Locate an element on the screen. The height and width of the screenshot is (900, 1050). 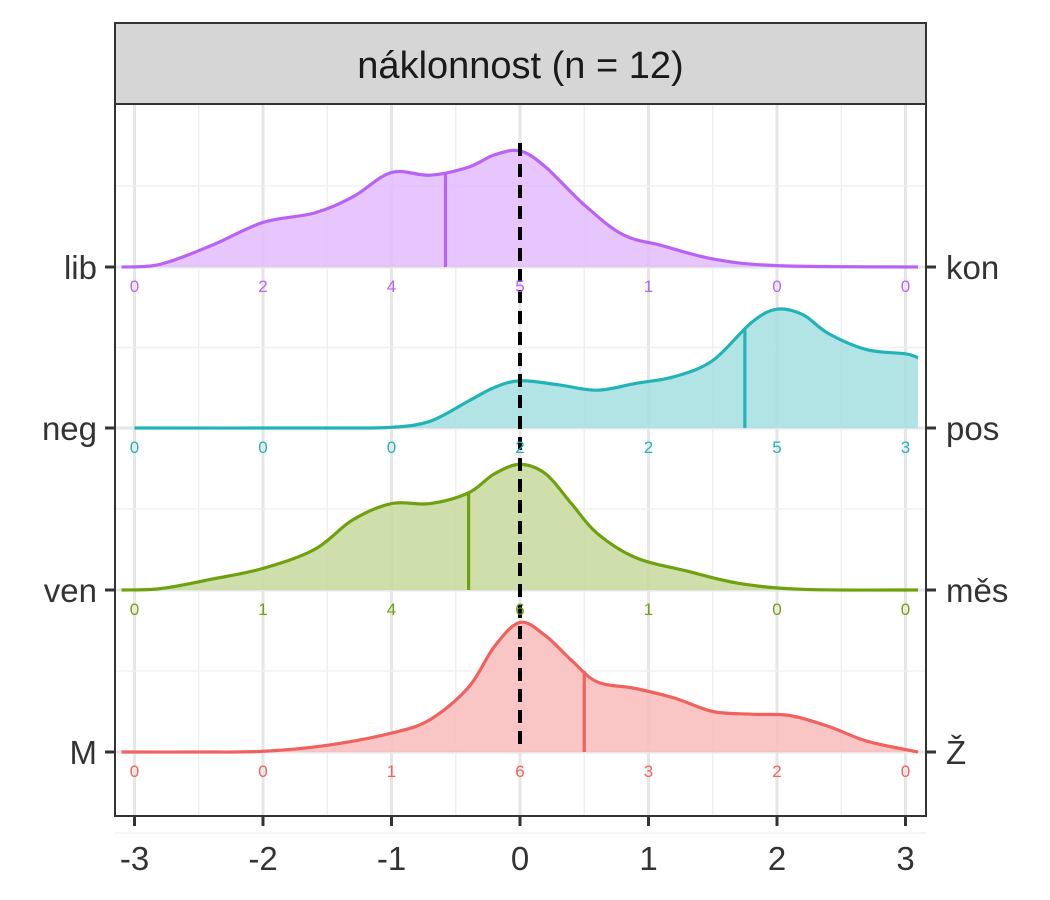
x-tick-label: 3 is located at coordinates (905, 858).